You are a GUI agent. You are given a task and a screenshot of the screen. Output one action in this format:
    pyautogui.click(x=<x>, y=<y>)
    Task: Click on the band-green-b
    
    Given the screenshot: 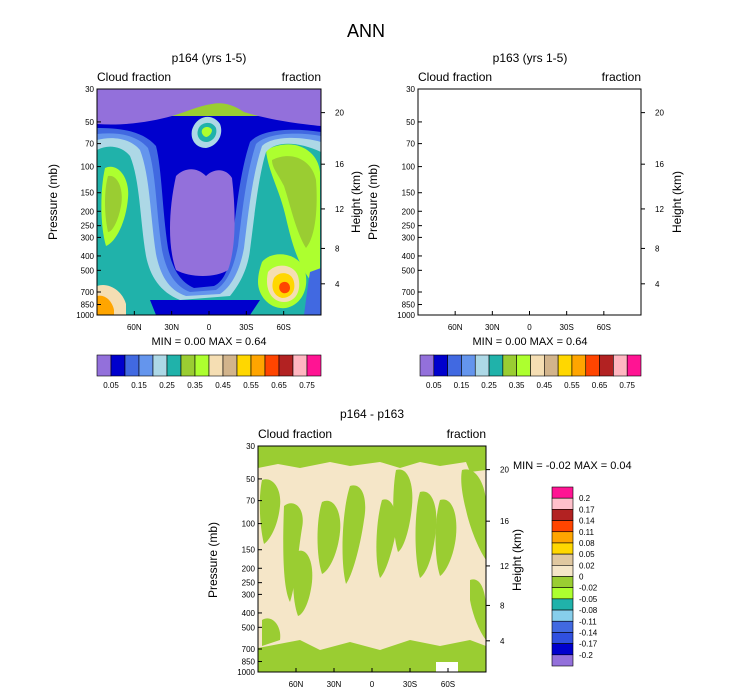 What is the action you would take?
    pyautogui.click(x=303, y=583)
    